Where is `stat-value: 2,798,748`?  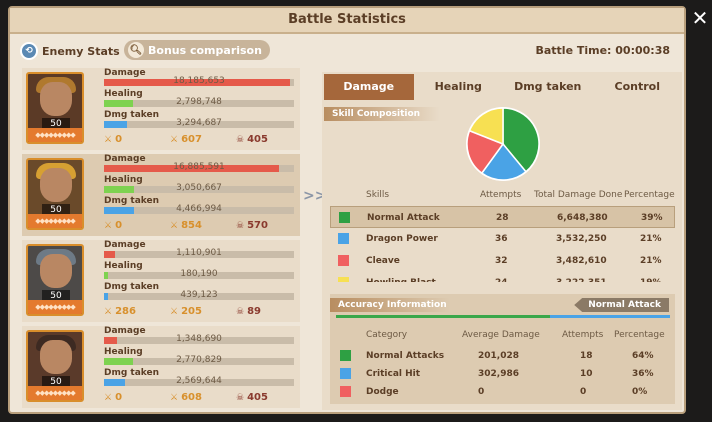 stat-value: 2,798,748 is located at coordinates (199, 102).